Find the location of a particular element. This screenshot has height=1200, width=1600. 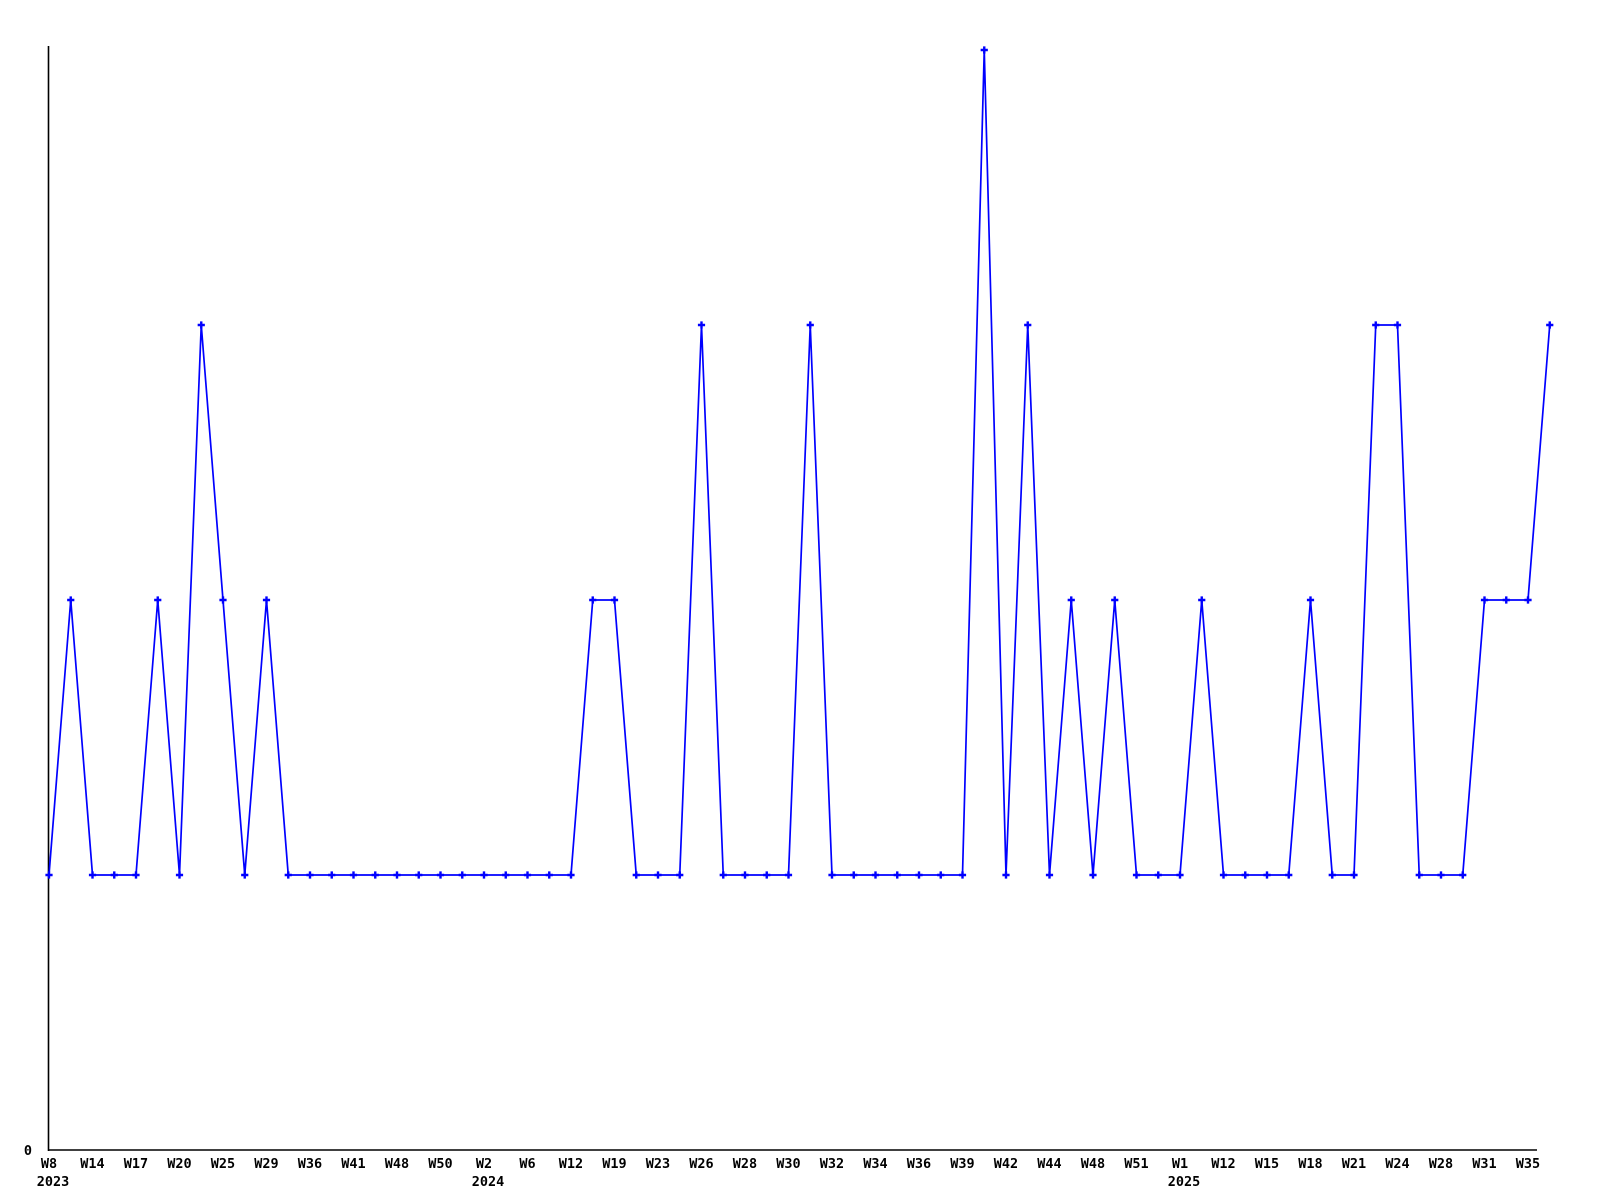

x-tick-label: W2 is located at coordinates (484, 1164).